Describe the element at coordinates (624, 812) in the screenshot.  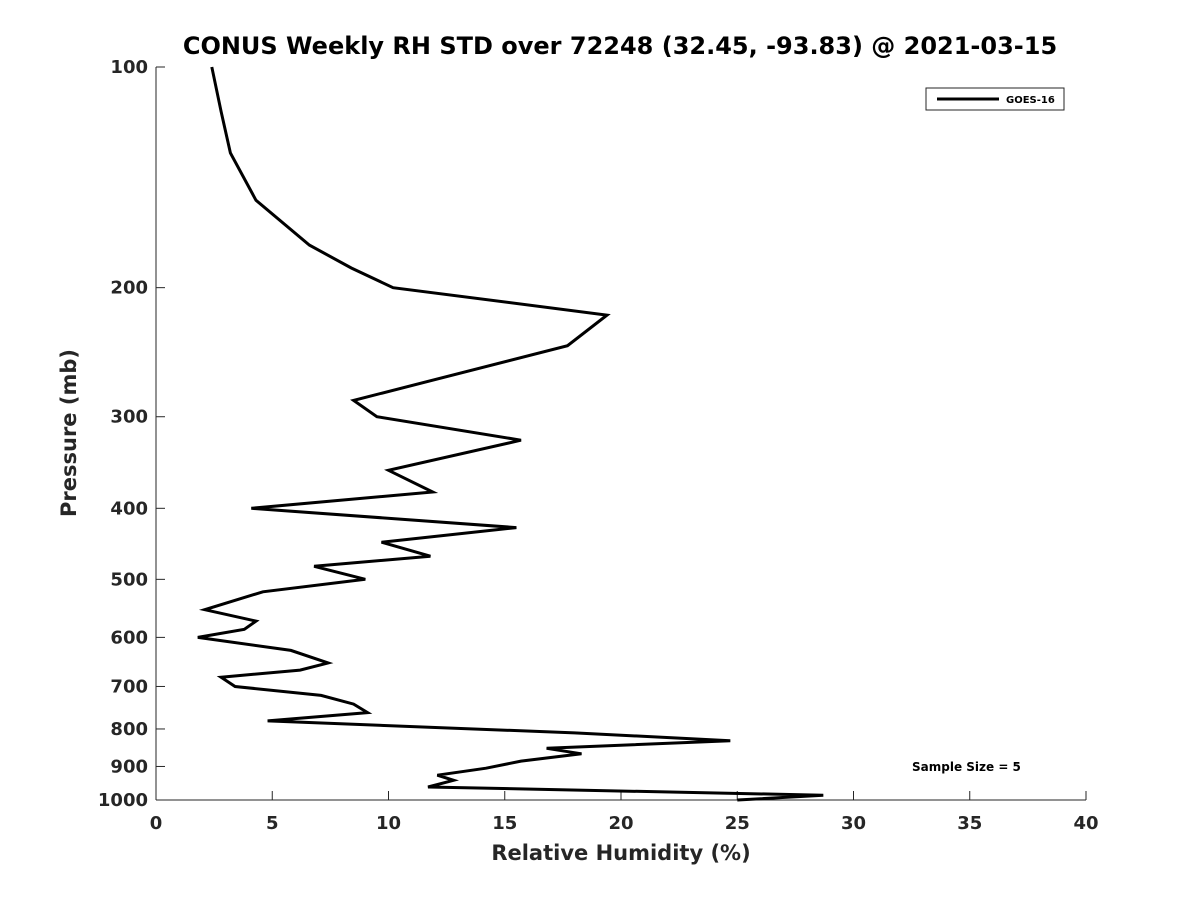
I see `x-ticks: 0 5 10 15 20 25 30 35 40` at that location.